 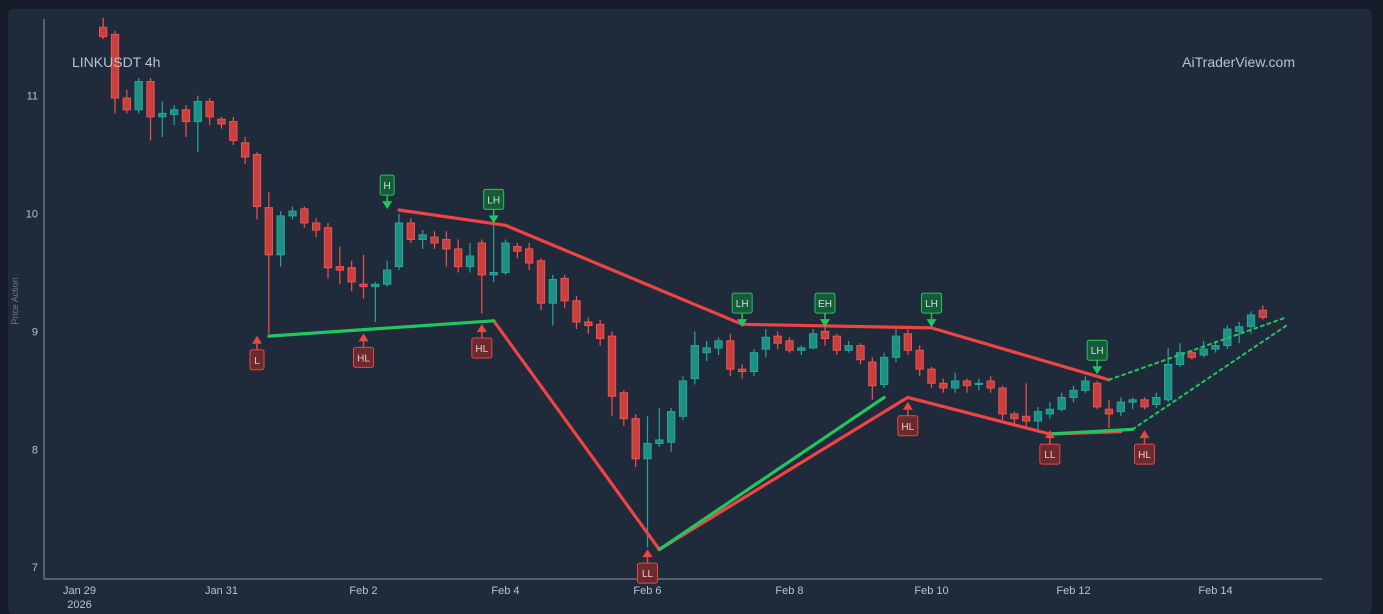 I want to click on marker-label: LH, so click(x=493, y=200).